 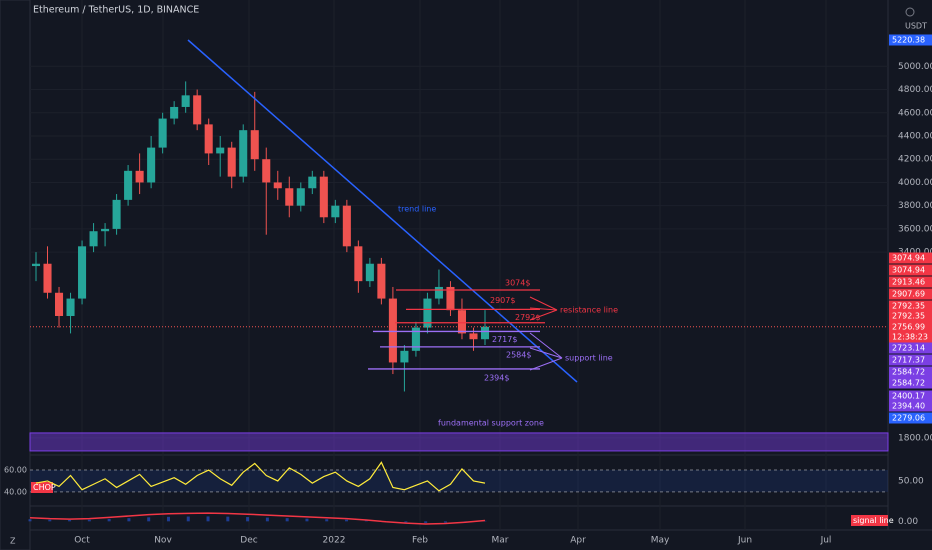 I want to click on trend-label: trend line, so click(x=417, y=209).